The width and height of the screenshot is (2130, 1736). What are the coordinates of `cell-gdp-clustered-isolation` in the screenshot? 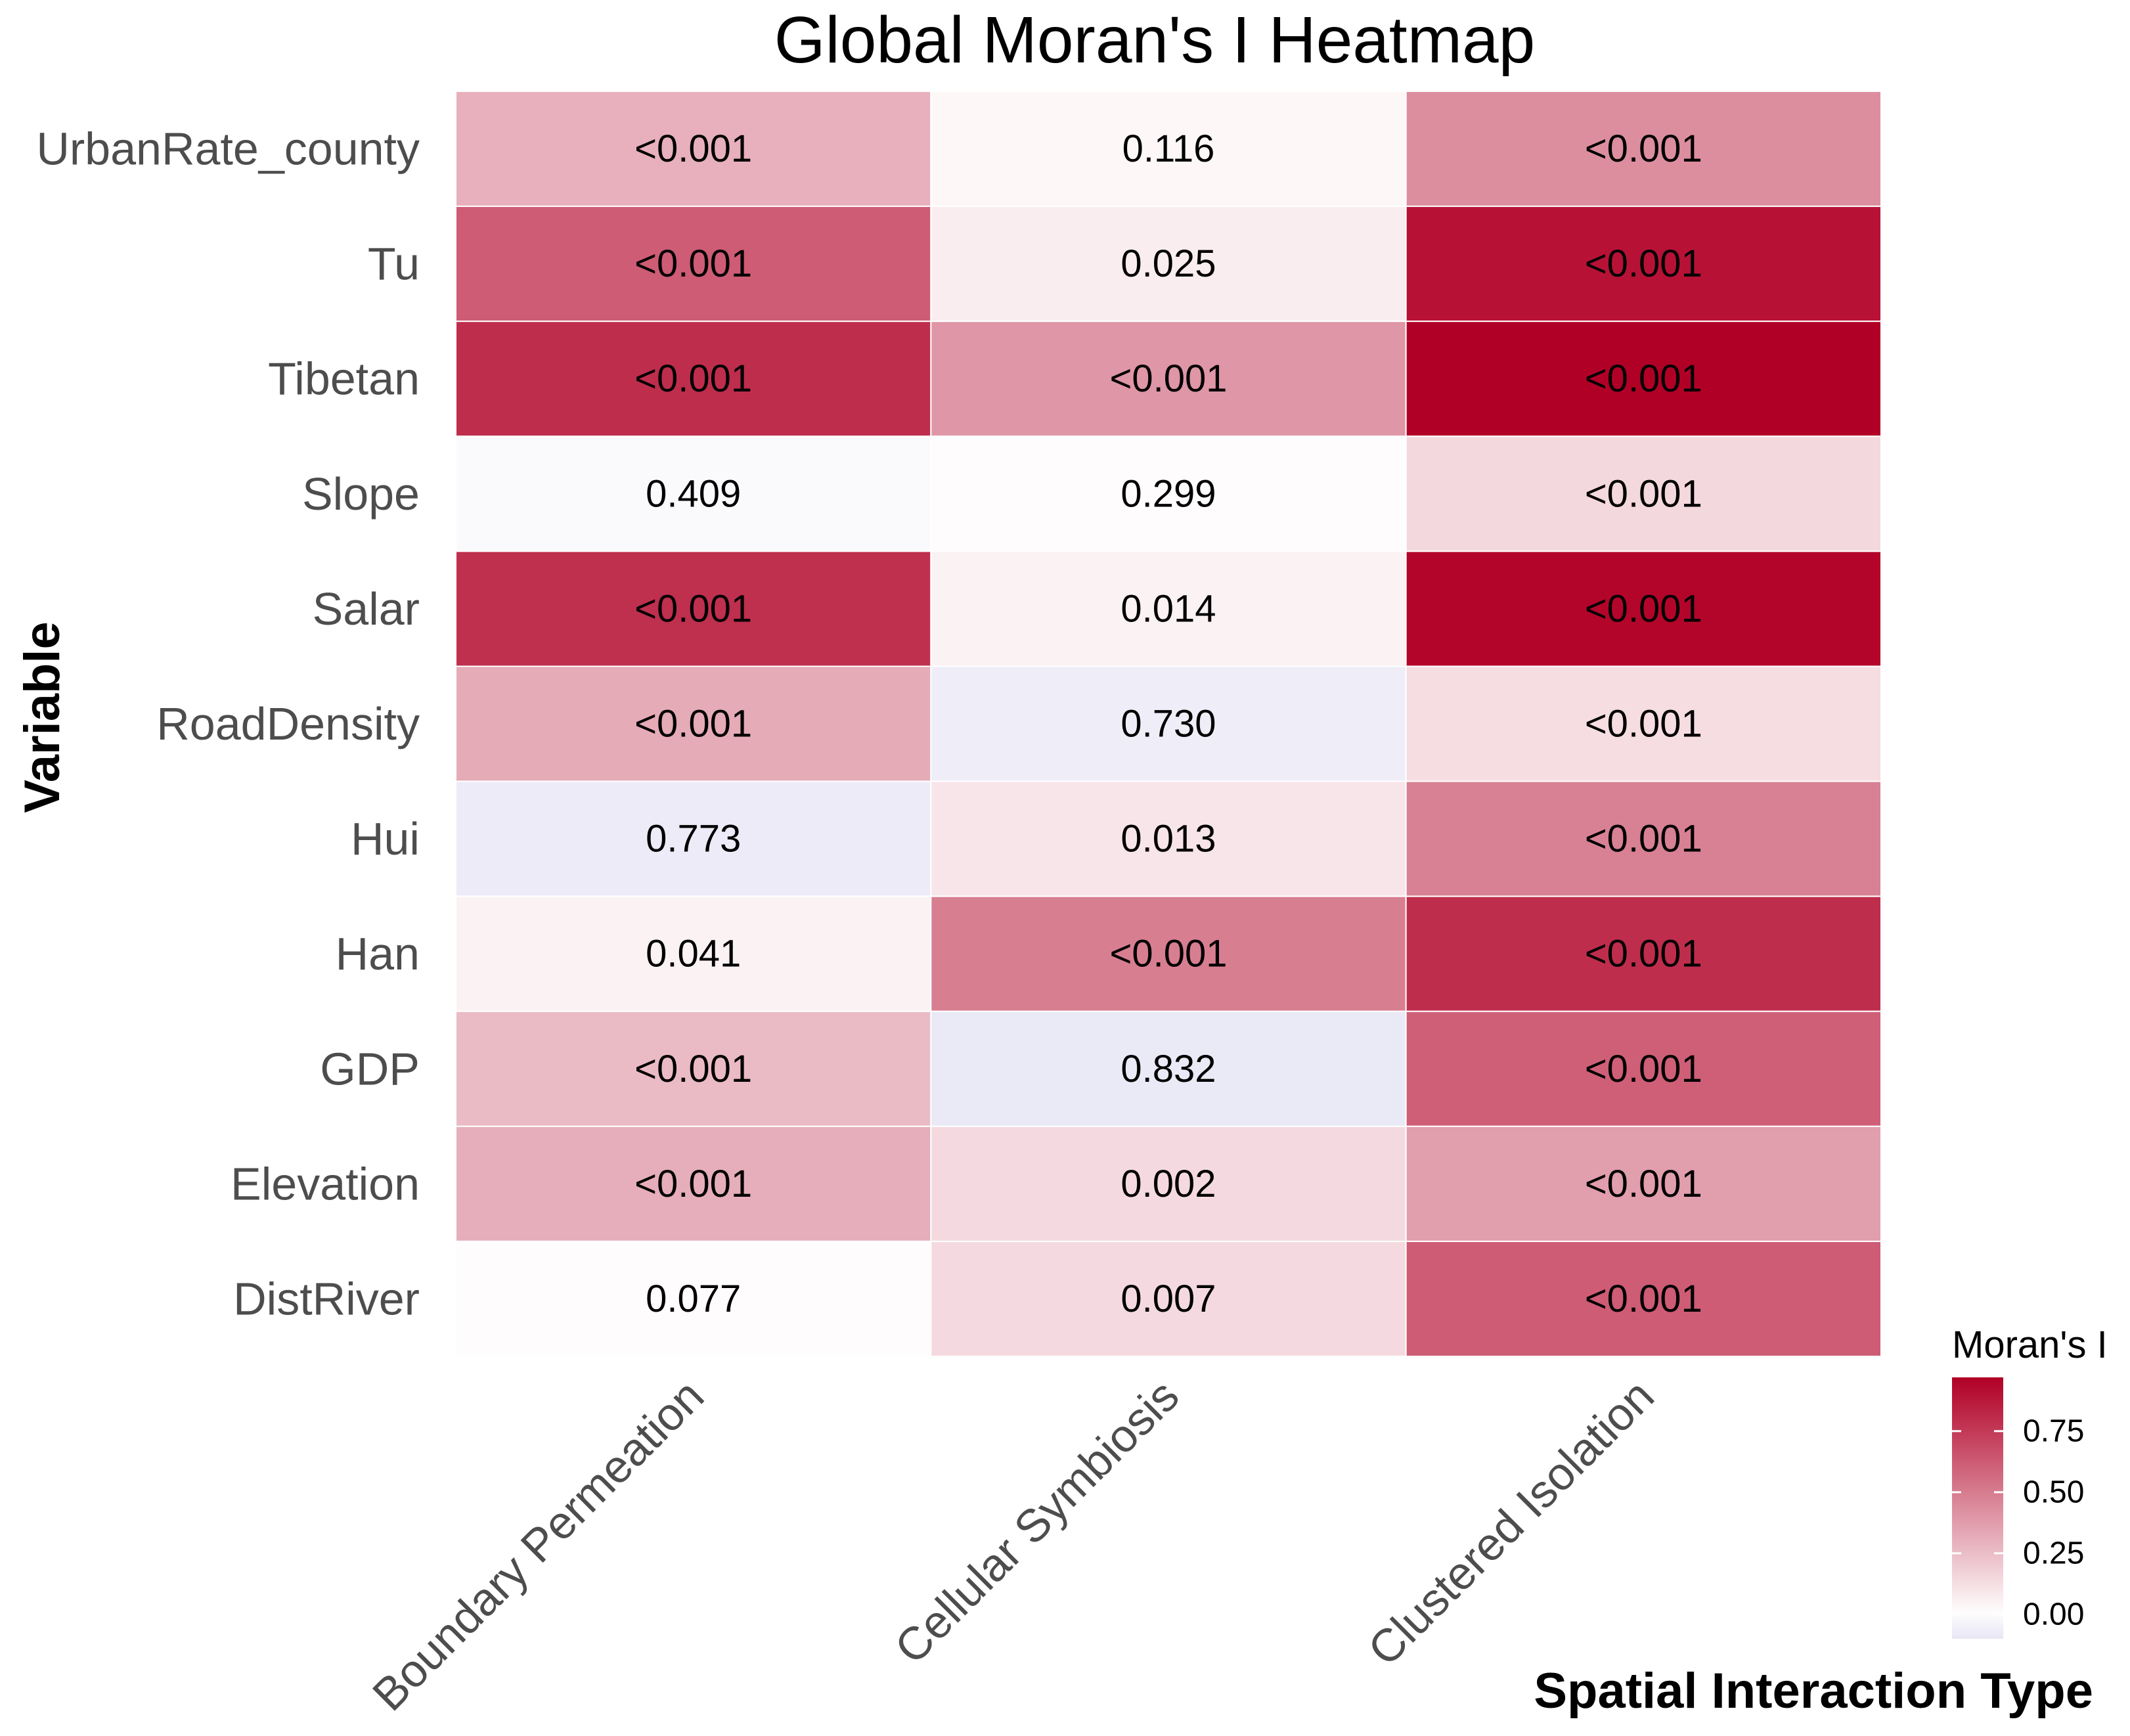 It's located at (1643, 1068).